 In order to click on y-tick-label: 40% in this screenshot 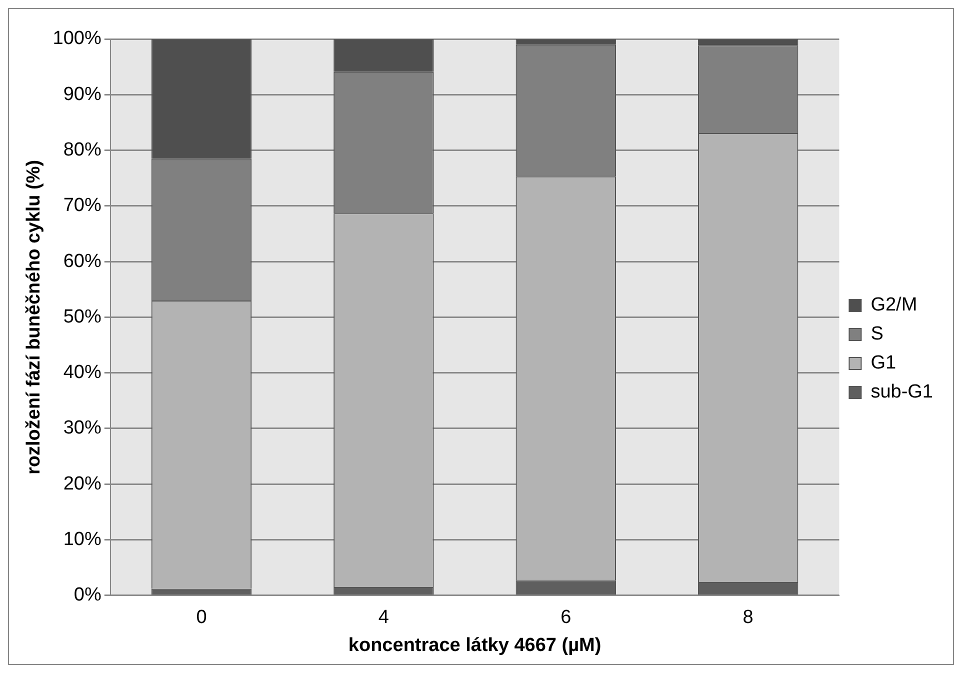, I will do `click(82, 373)`.